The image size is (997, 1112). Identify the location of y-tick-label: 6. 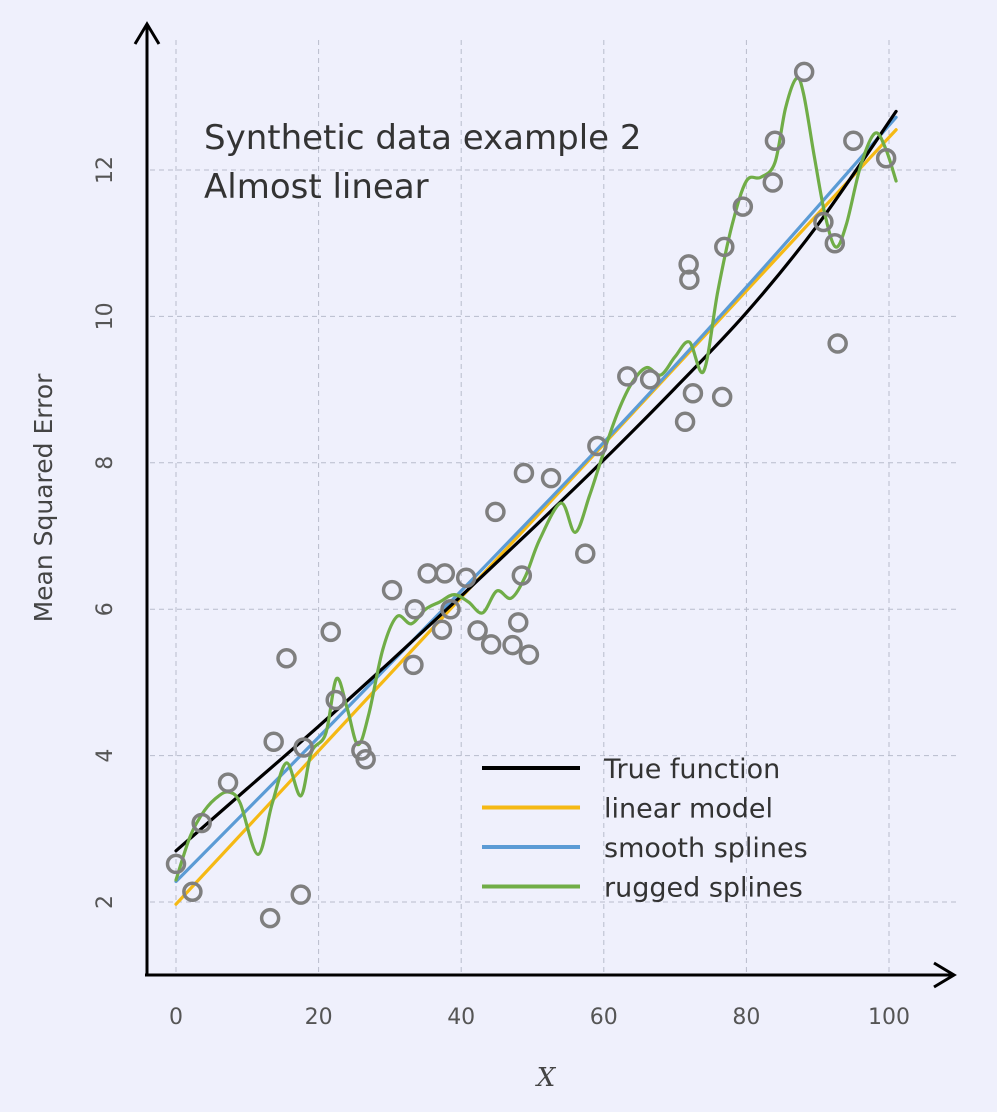
(105, 609).